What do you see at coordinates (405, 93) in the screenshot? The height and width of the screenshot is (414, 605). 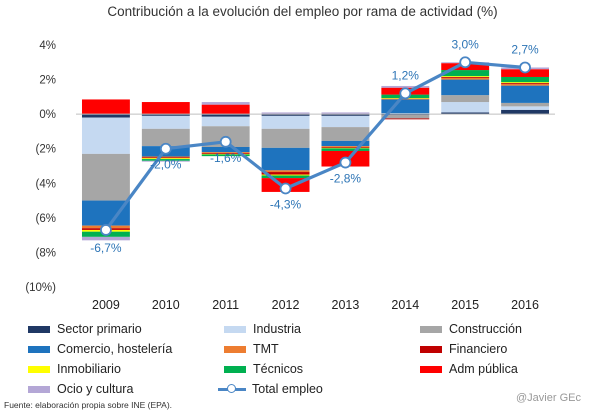 I see `total-empleo-point-2014` at bounding box center [405, 93].